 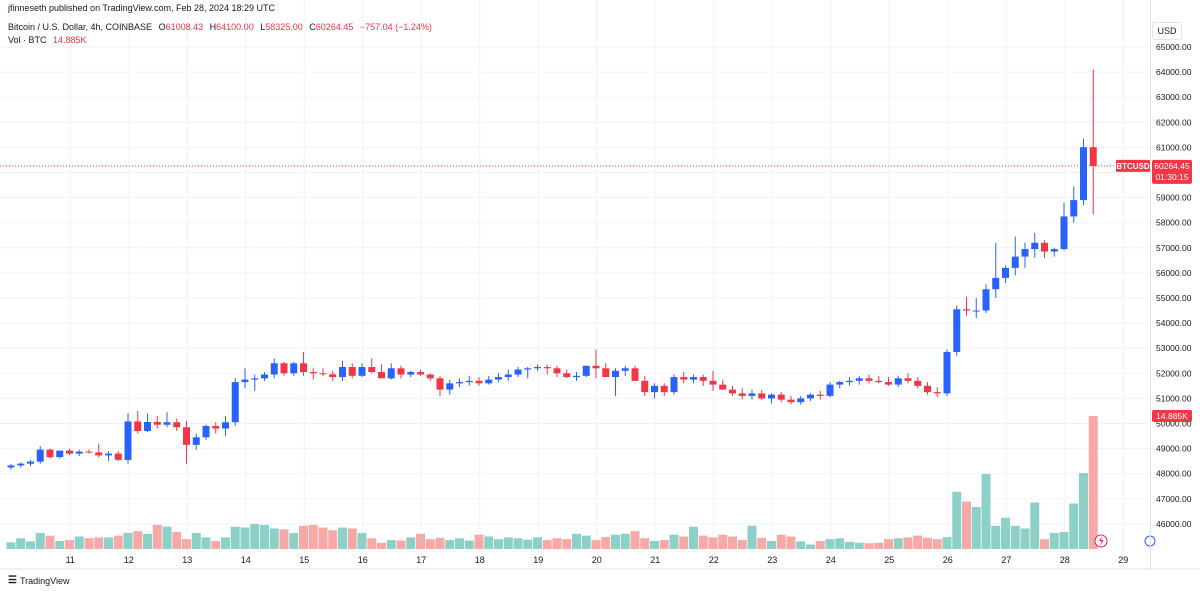 What do you see at coordinates (538, 560) in the screenshot?
I see `x-tick-label: 19` at bounding box center [538, 560].